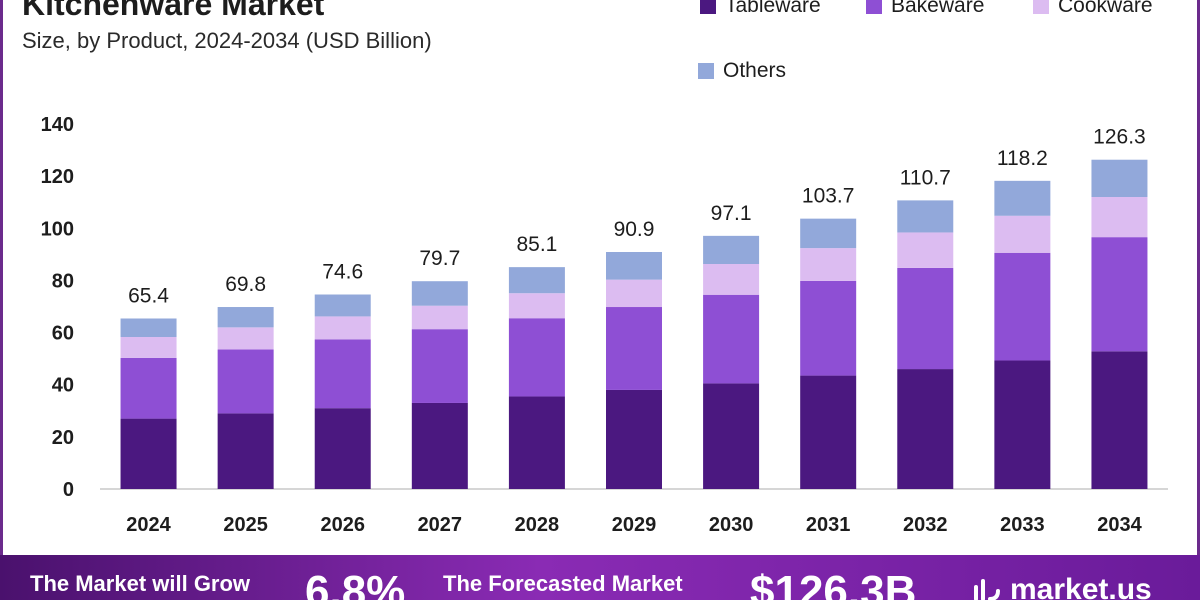  Describe the element at coordinates (342, 448) in the screenshot. I see `bar-tableware-2026` at that location.